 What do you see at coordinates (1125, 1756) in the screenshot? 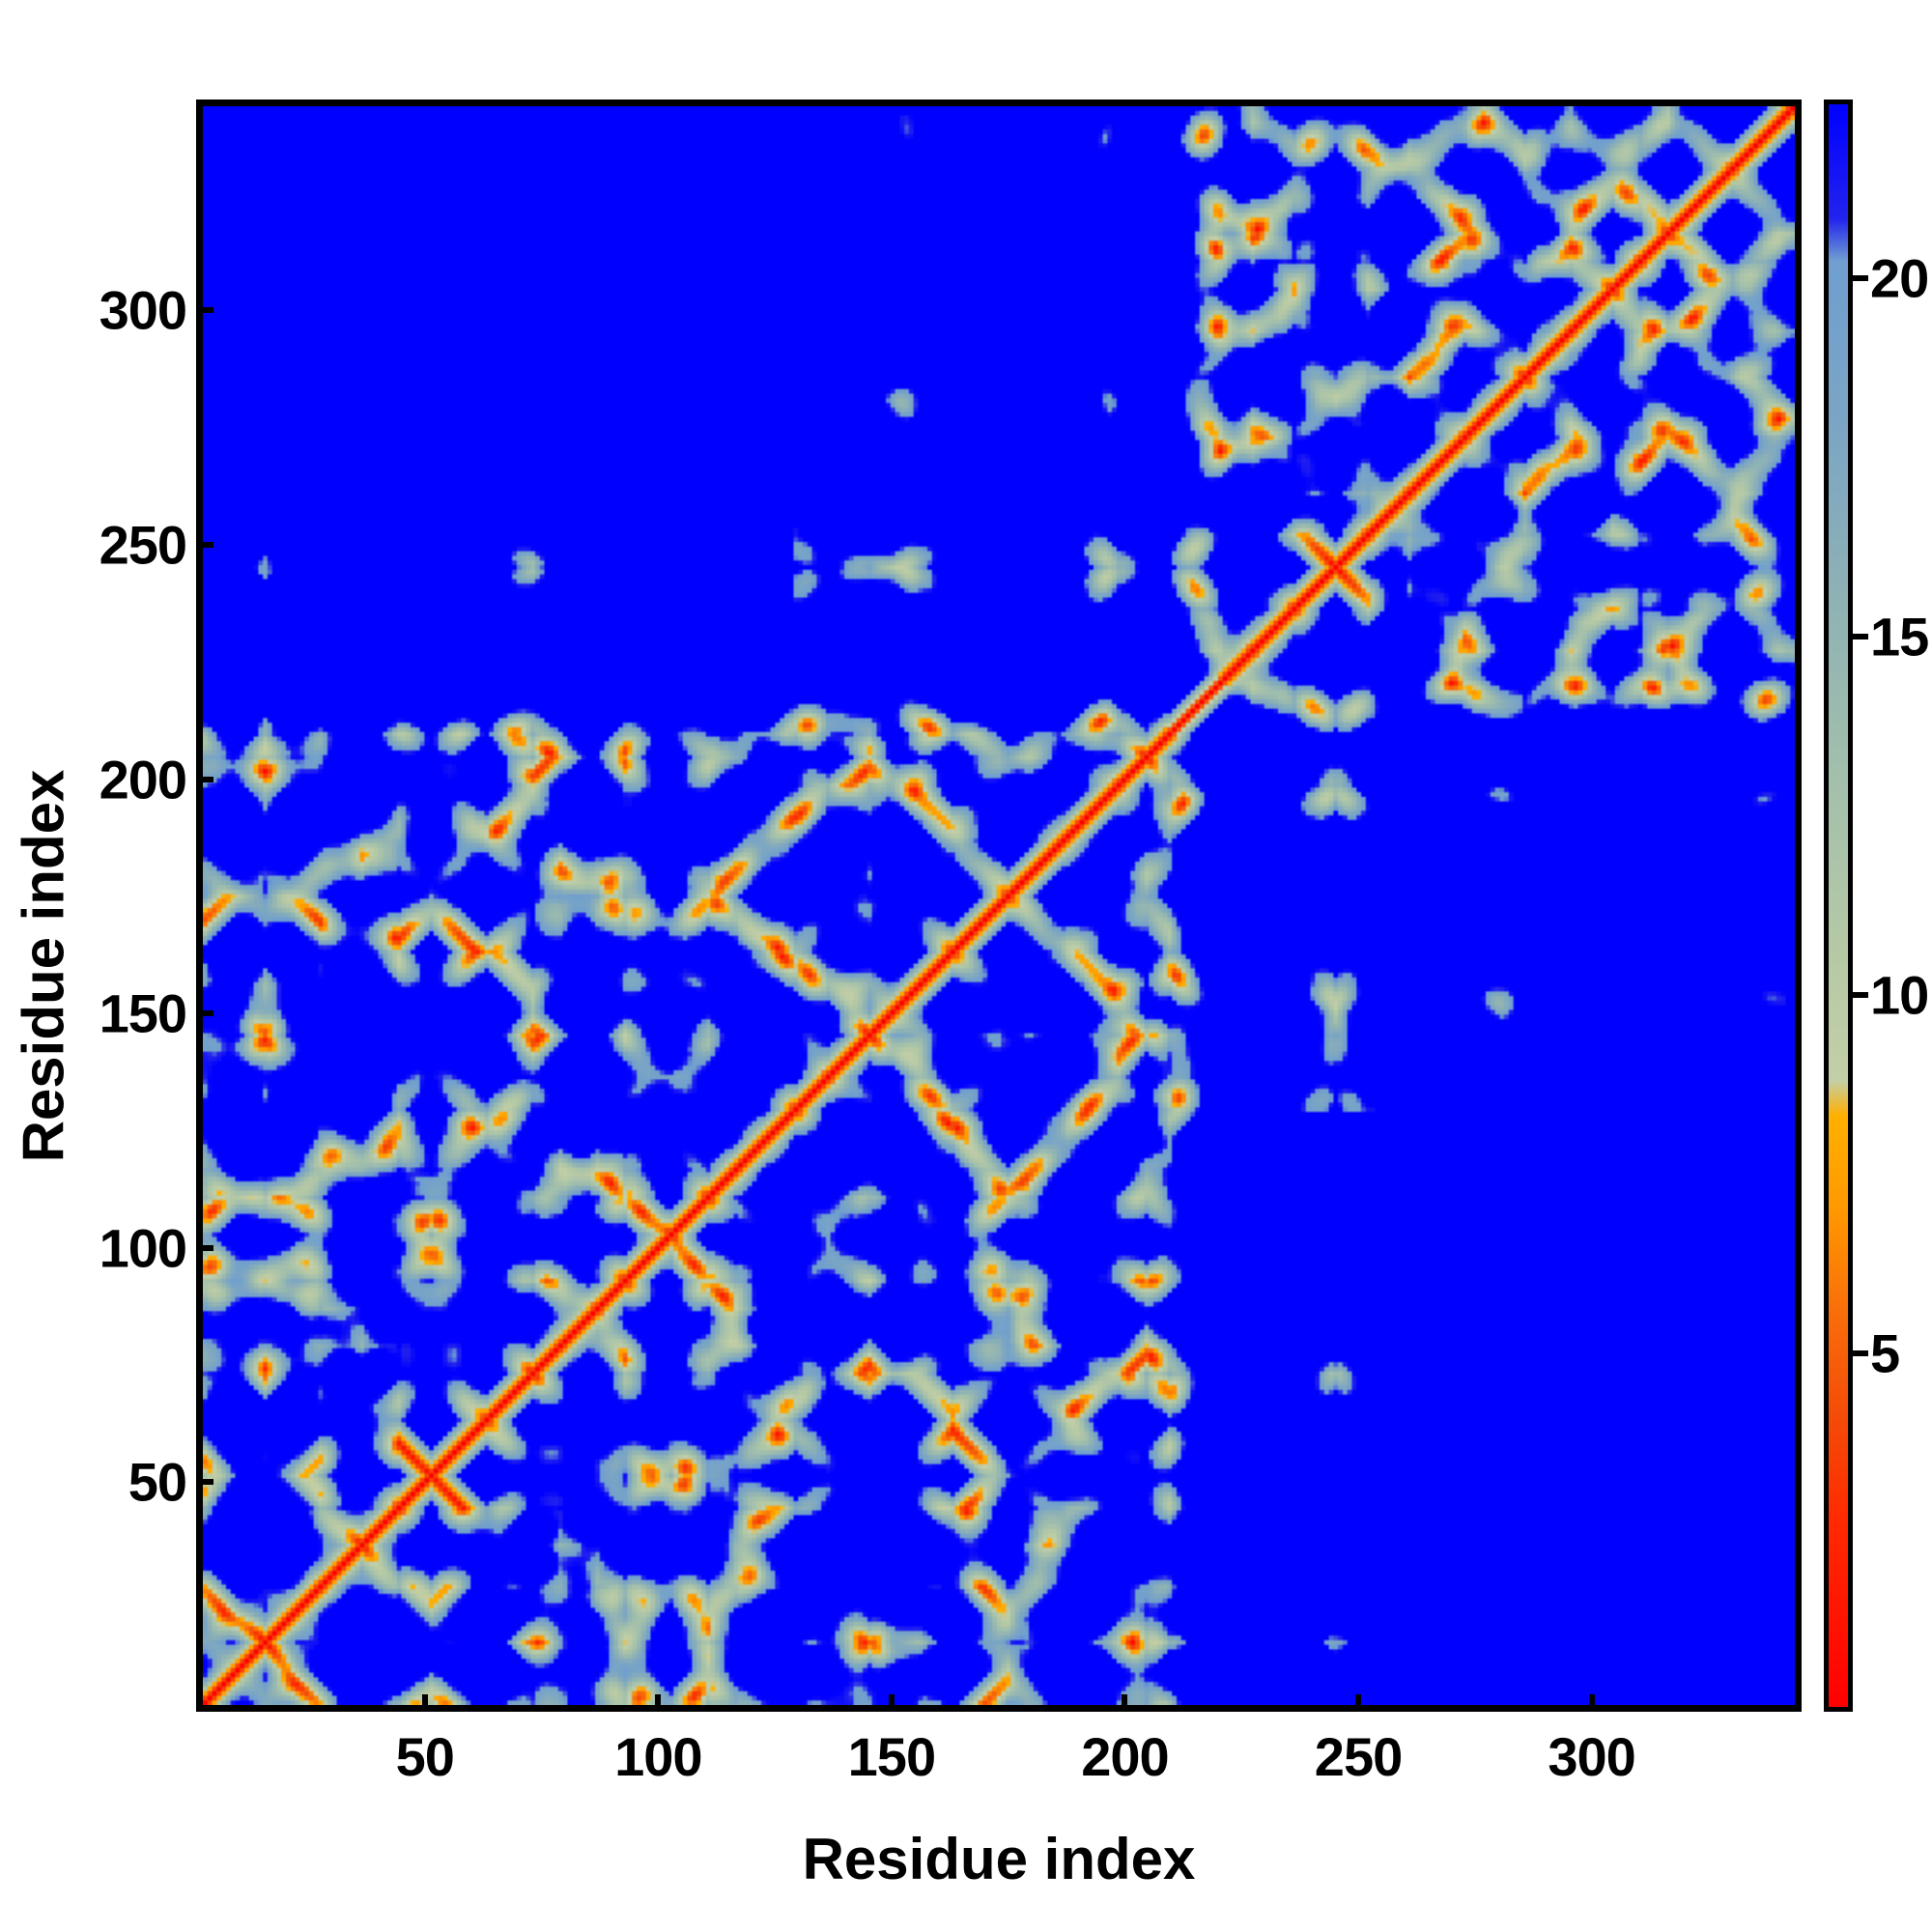
I see `x-tick-label-200: 200` at bounding box center [1125, 1756].